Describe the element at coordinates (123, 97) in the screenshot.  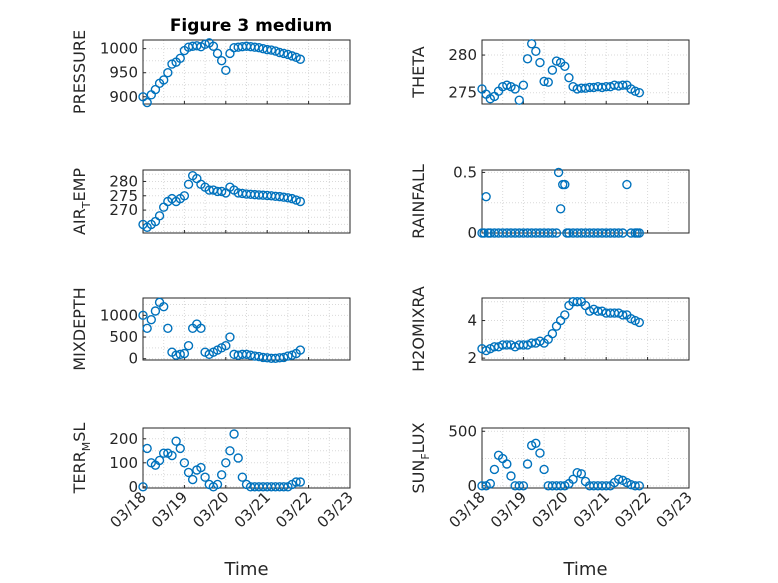
I see `y-tick-label: 900` at that location.